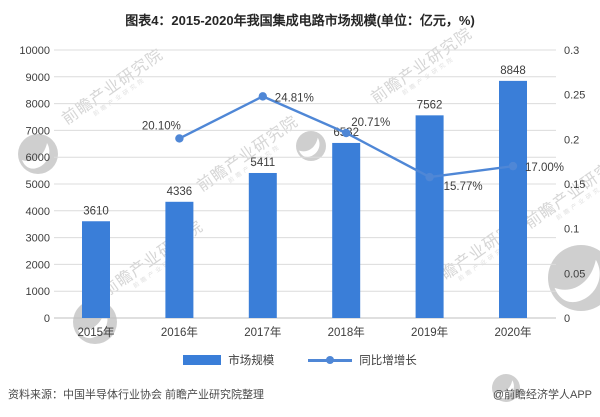 This screenshot has width=600, height=417. Describe the element at coordinates (513, 71) in the screenshot. I see `bar-value-label: 8848` at that location.